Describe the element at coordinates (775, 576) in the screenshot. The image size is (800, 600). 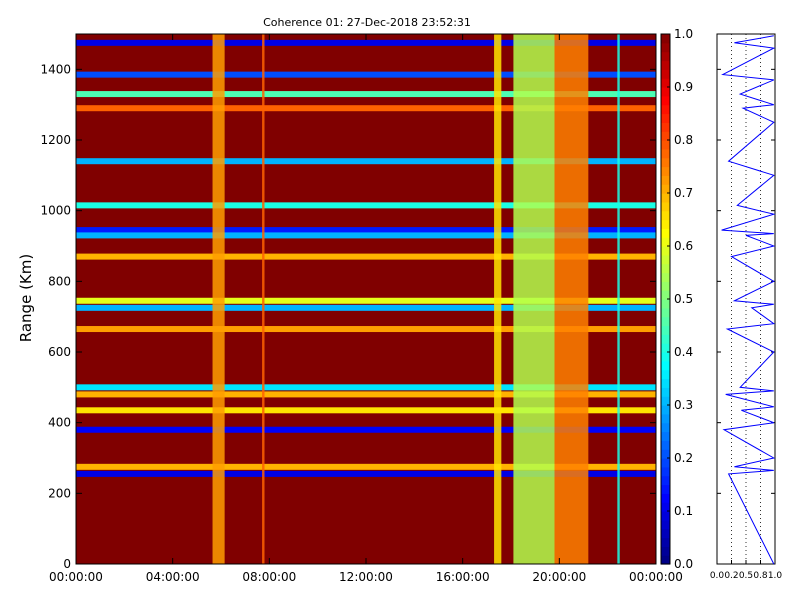
I see `profile-x-tick-label: 1.0` at that location.